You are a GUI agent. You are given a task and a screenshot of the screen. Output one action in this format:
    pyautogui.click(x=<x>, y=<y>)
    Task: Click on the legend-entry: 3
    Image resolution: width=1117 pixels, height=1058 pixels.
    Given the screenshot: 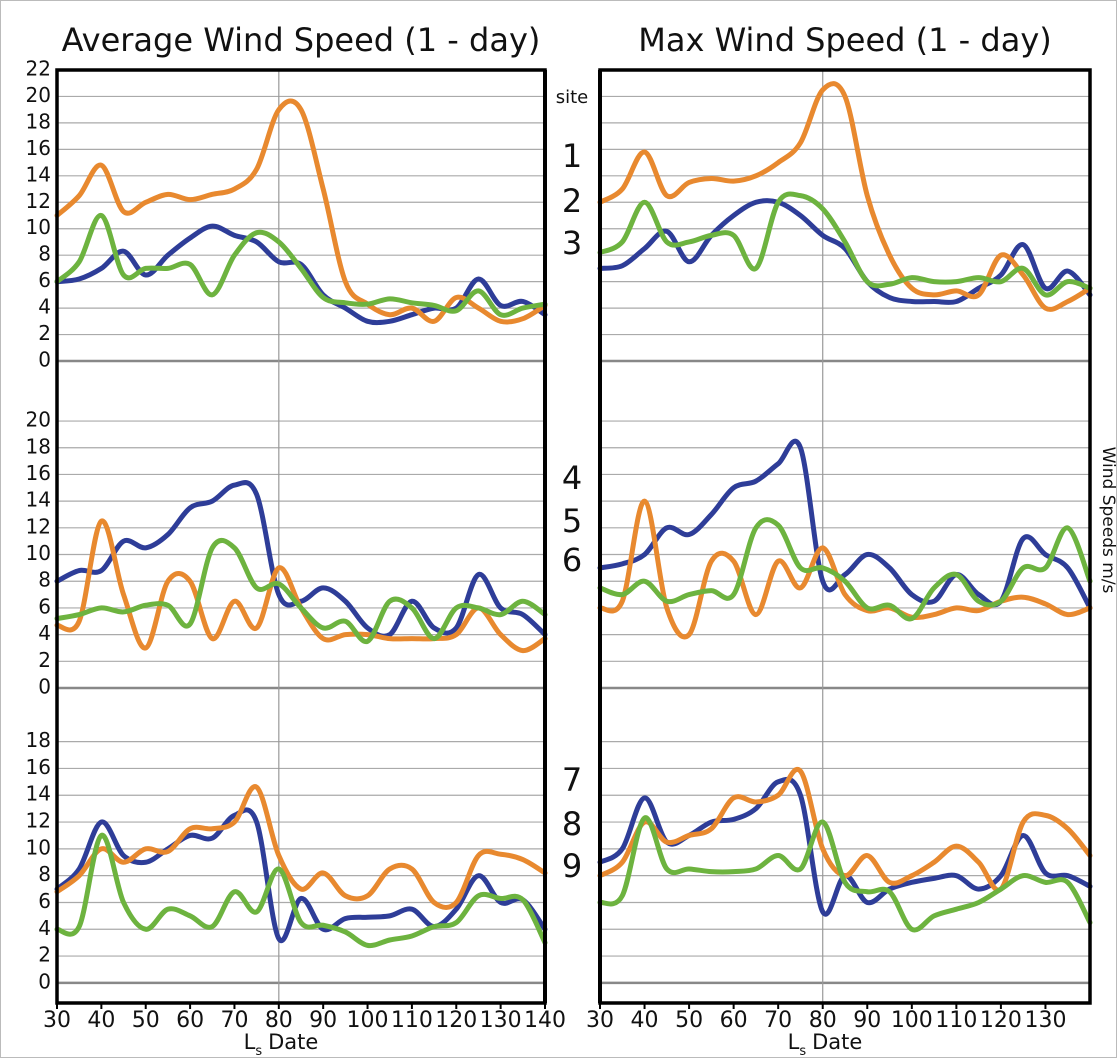 What is the action you would take?
    pyautogui.click(x=572, y=243)
    